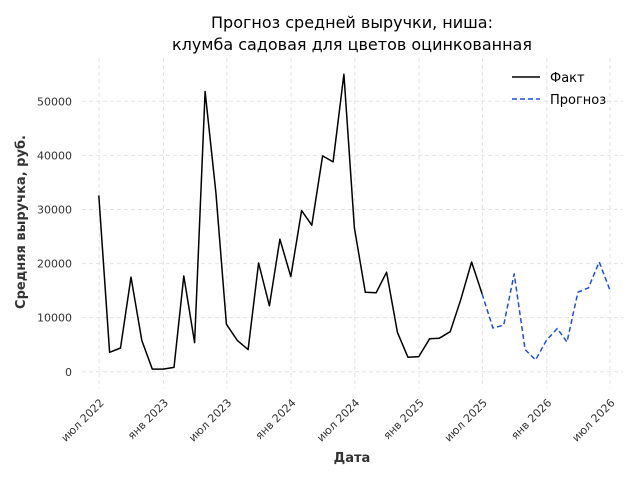 This screenshot has height=480, width=640. What do you see at coordinates (276, 419) in the screenshot?
I see `x-tick-label: янв 2024` at bounding box center [276, 419].